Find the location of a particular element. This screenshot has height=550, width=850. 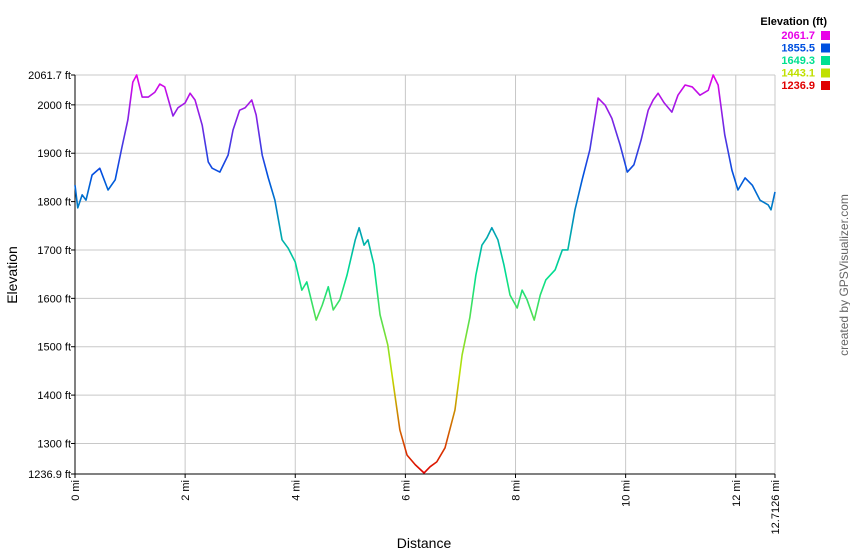

legend-label: 1855.5 is located at coordinates (798, 49).